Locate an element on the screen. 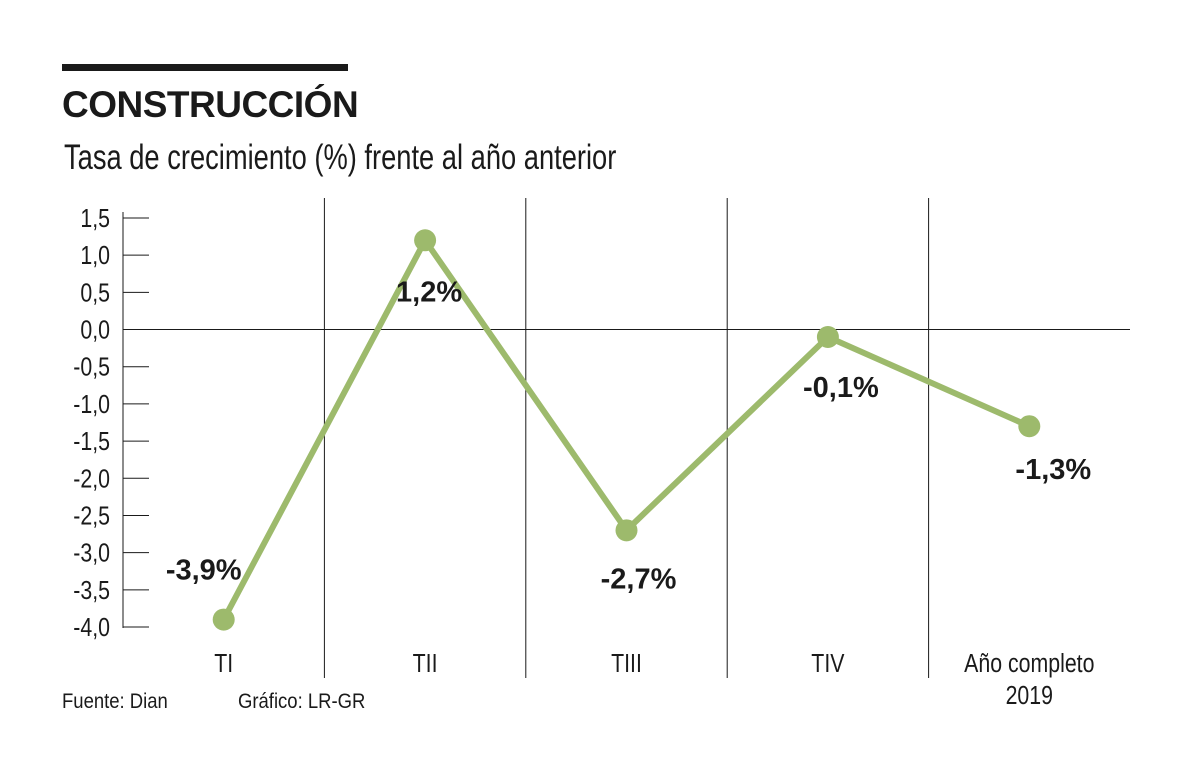 The height and width of the screenshot is (773, 1200). y-tick-label: -3,5 is located at coordinates (91, 591).